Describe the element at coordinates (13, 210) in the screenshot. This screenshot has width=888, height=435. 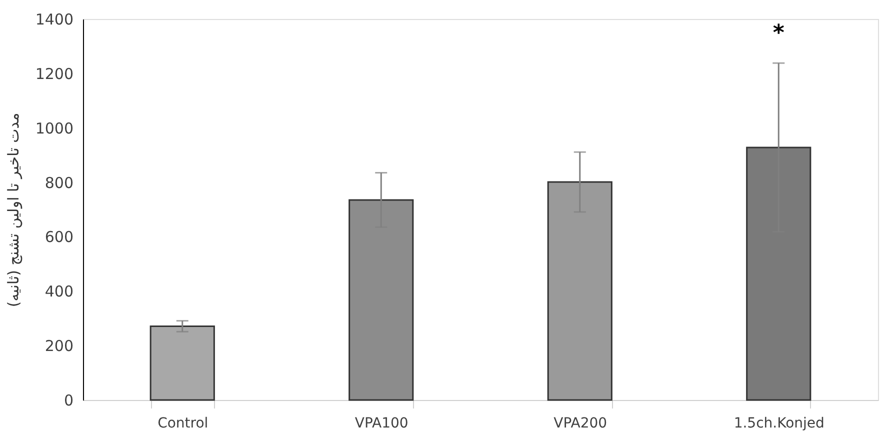
I see `y-axis-title: مدت تاخیر تا اولین تشنج (ثانیه)` at that location.